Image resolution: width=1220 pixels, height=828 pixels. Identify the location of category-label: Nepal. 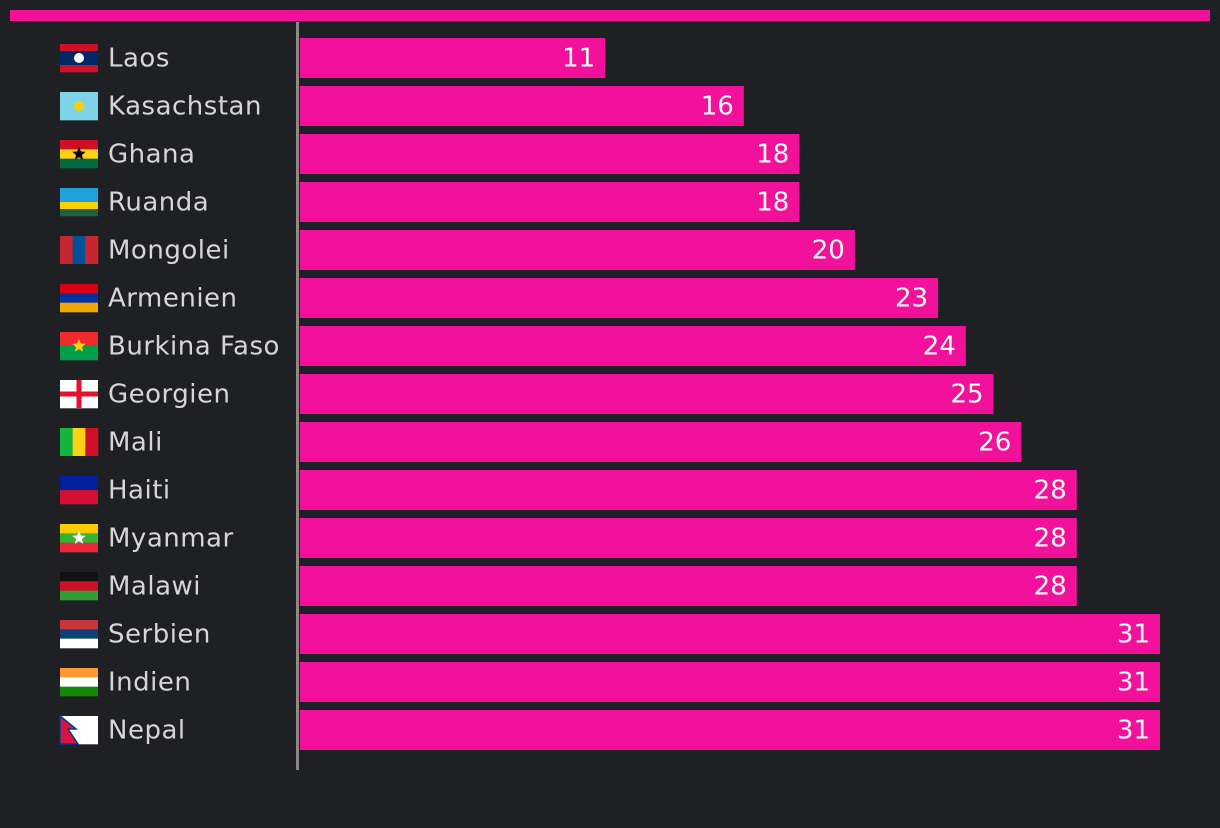
(147, 731).